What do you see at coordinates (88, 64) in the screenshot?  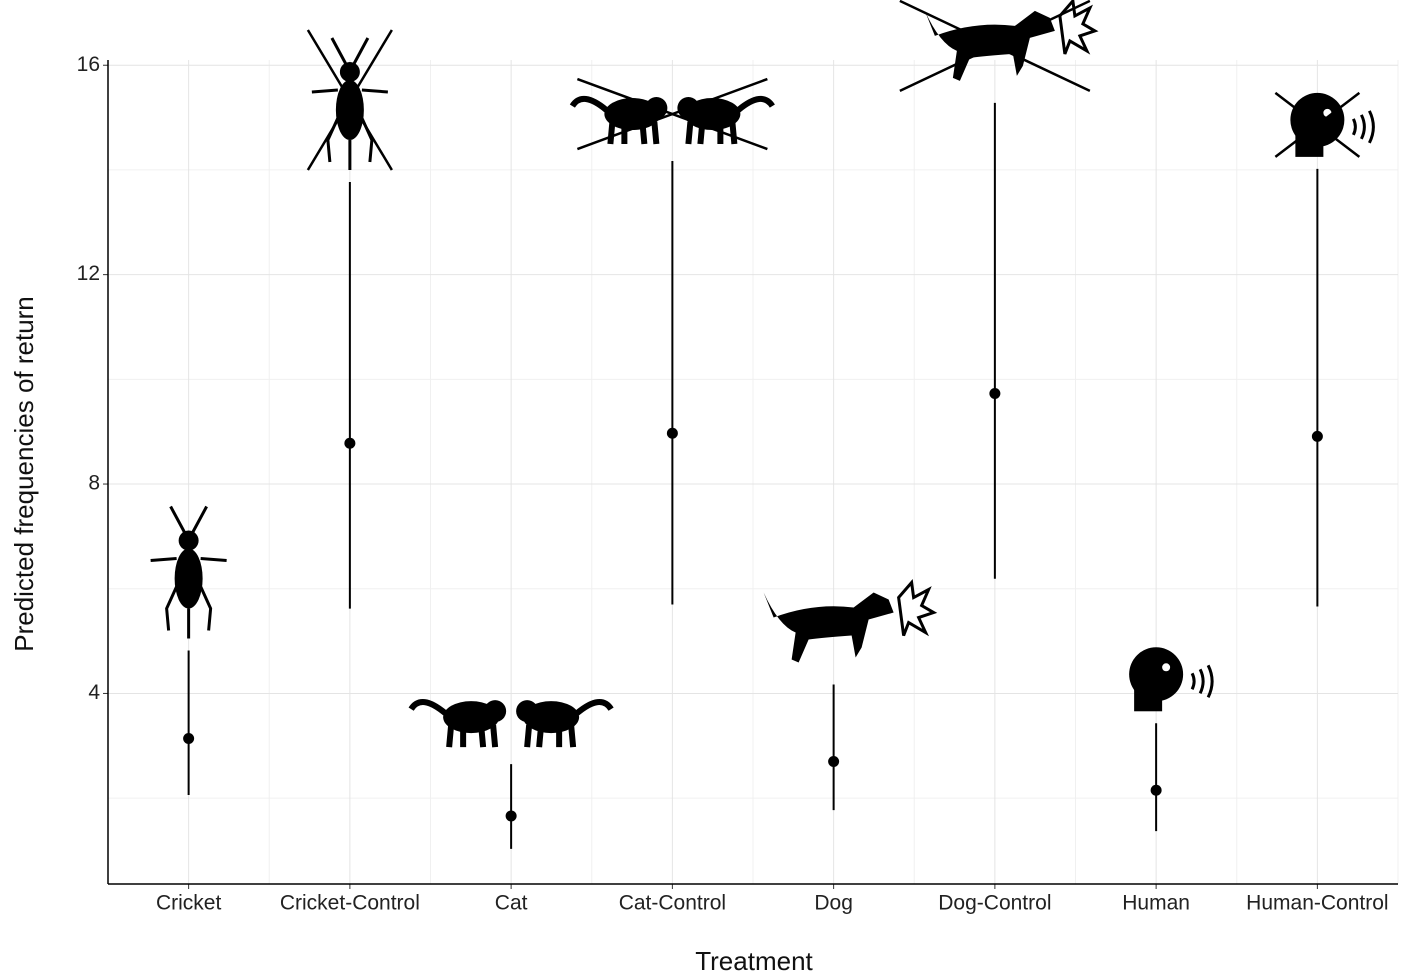 I see `y-tick-label: 16` at bounding box center [88, 64].